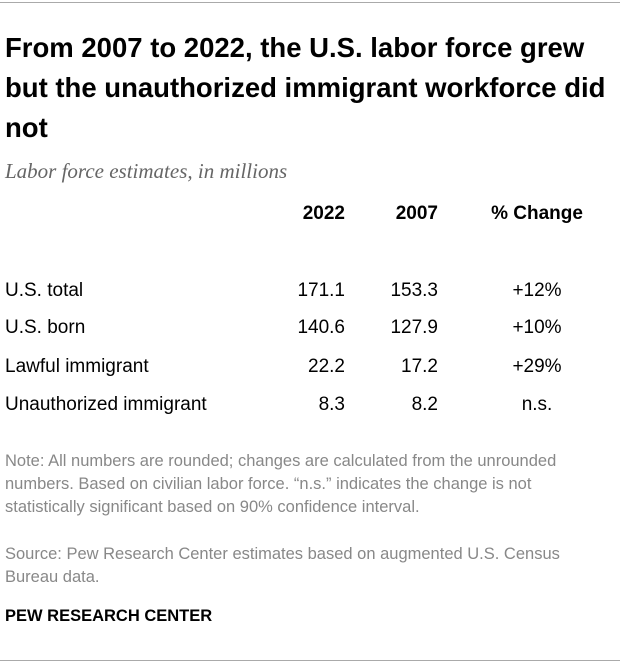  What do you see at coordinates (416, 213) in the screenshot?
I see `column-header: 2007` at bounding box center [416, 213].